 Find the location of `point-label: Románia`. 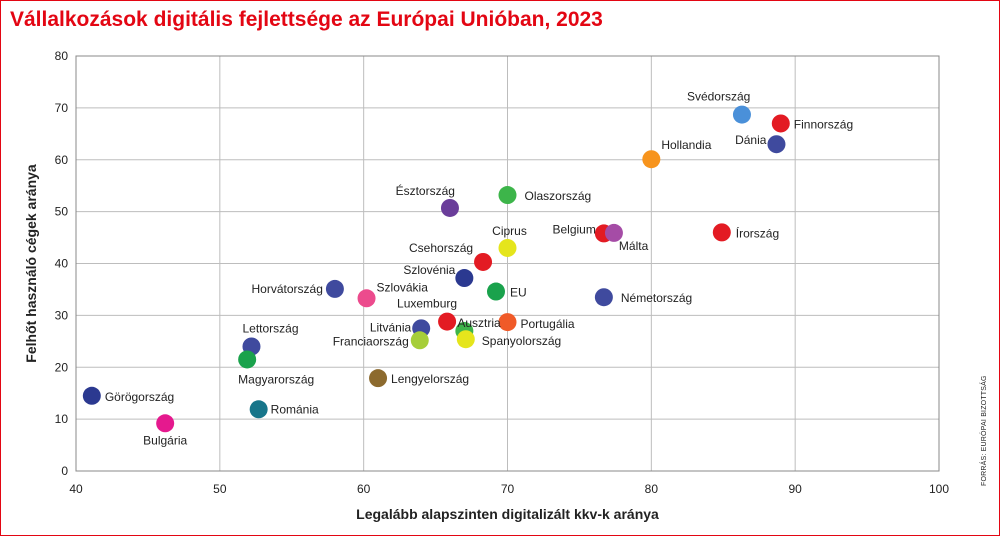

point-label: Románia is located at coordinates (295, 409).